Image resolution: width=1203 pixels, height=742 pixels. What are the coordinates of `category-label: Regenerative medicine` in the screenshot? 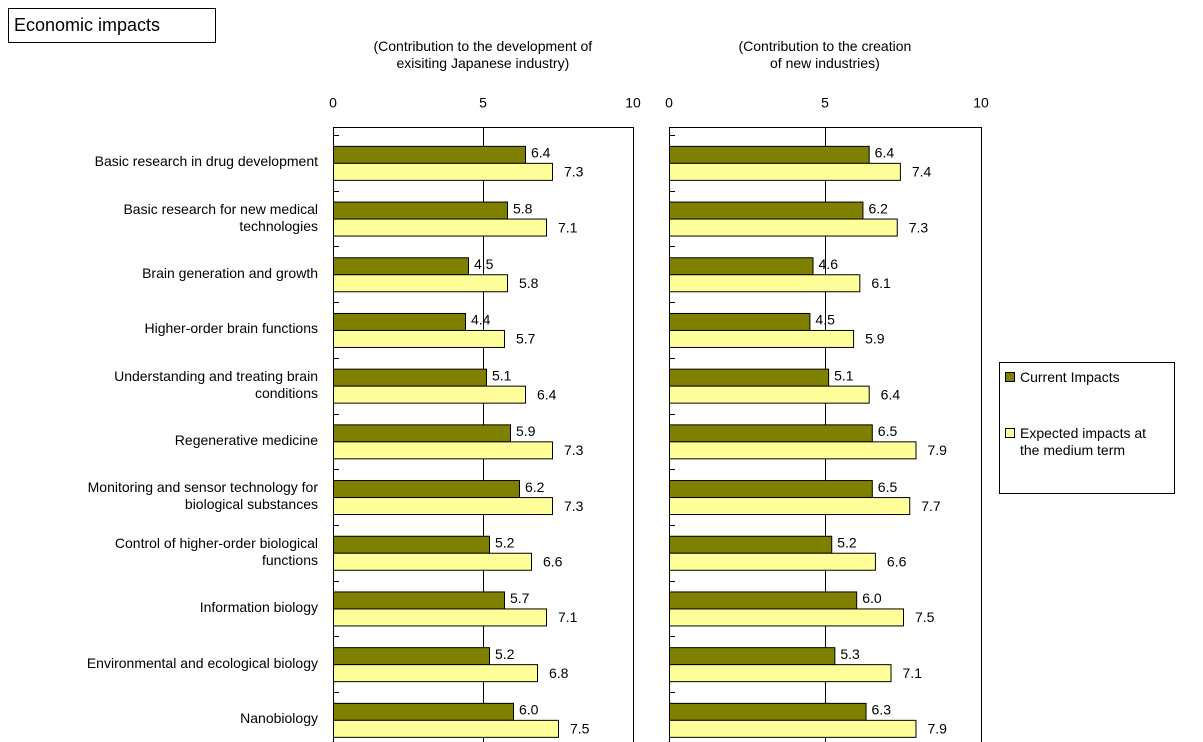 It's located at (246, 439).